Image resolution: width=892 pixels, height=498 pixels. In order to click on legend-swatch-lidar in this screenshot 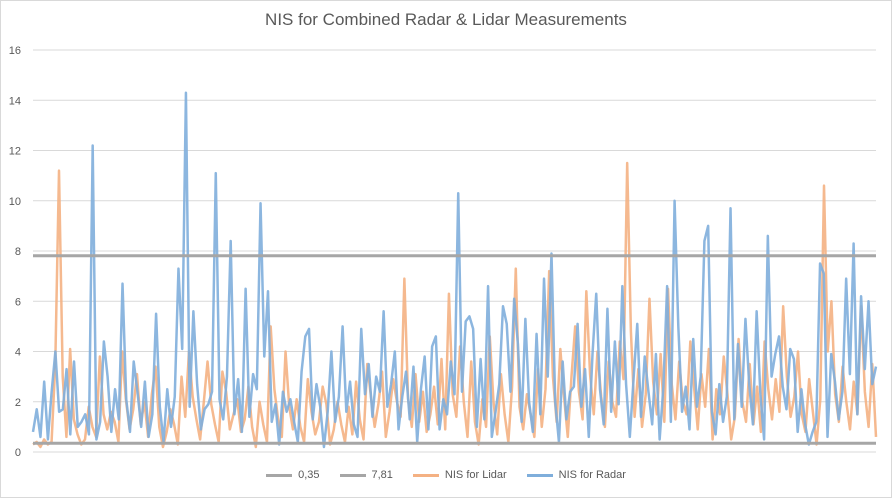, I will do `click(425, 475)`.